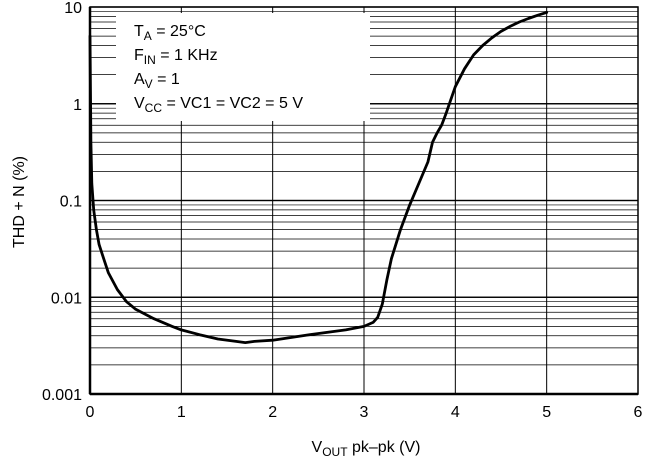 The image size is (645, 467). What do you see at coordinates (243, 67) in the screenshot?
I see `annotation-background` at bounding box center [243, 67].